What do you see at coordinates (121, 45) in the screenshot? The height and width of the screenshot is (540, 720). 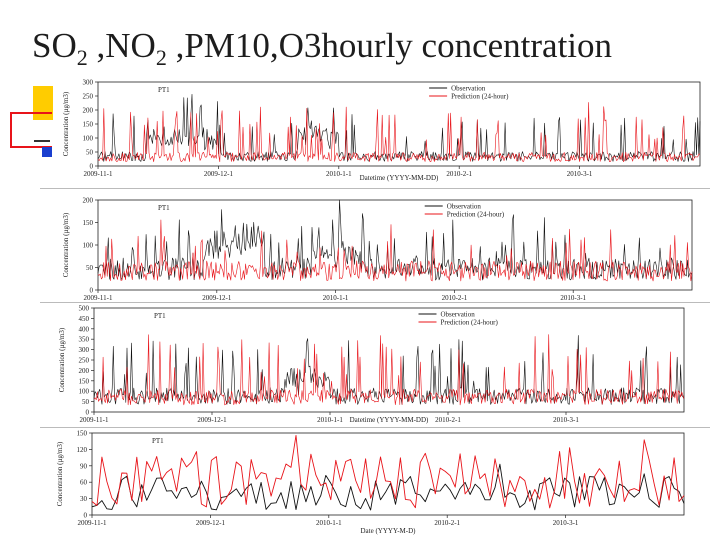 I see `title-part: ,NO` at bounding box center [121, 45].